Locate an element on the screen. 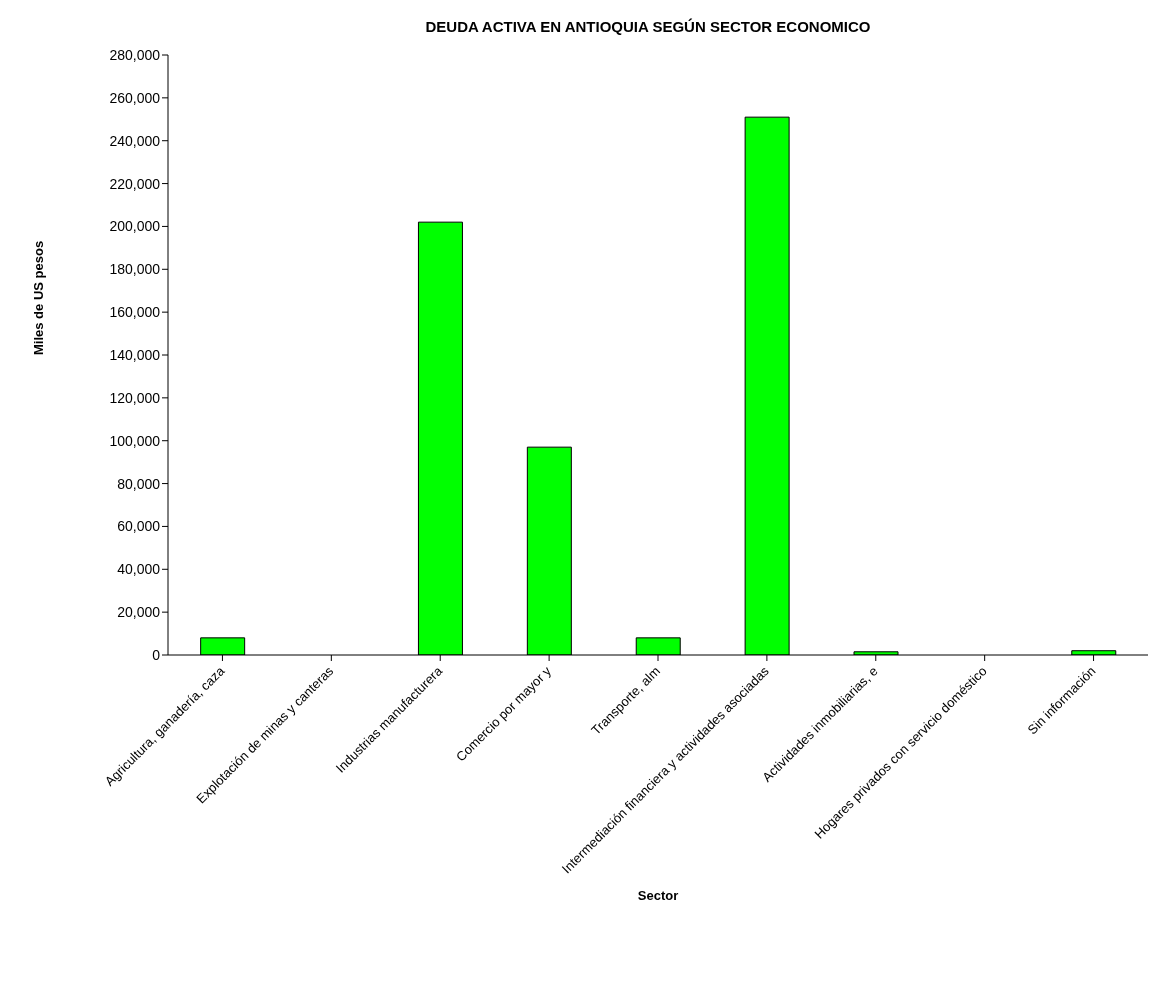 The width and height of the screenshot is (1175, 996). y-tick-label: 200,000 is located at coordinates (135, 226).